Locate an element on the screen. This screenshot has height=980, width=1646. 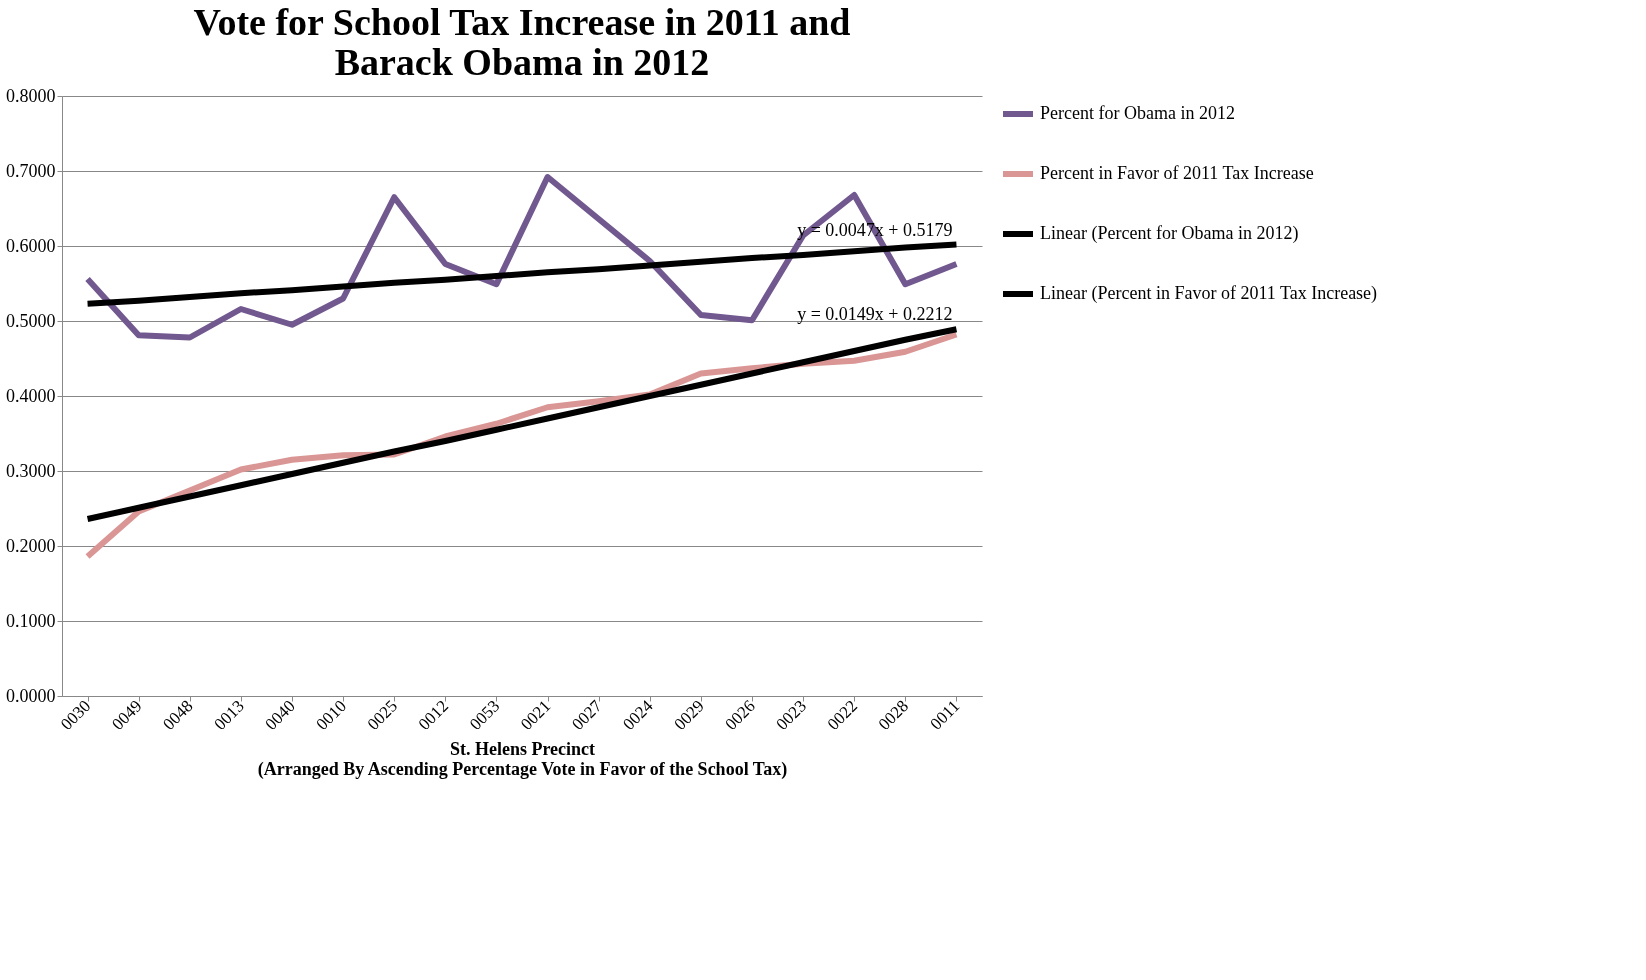
annotation: y = 0.0149x + 0.2212 is located at coordinates (875, 314).